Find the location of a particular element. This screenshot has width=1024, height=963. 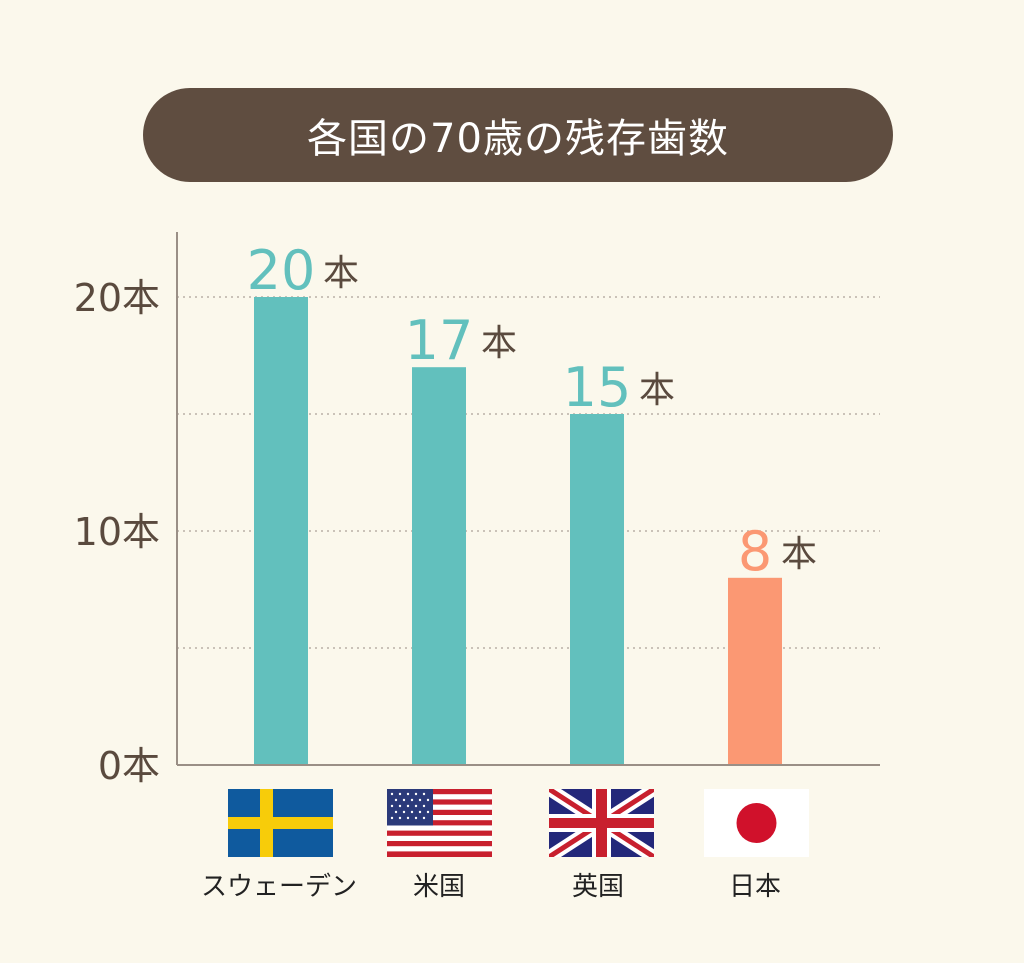

data-label-unit-1: 本 is located at coordinates (499, 343).